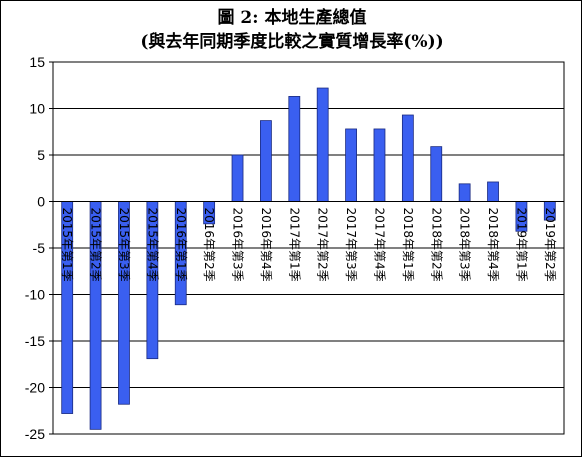  Describe the element at coordinates (35, 434) in the screenshot. I see `y-tick-label: -25` at that location.